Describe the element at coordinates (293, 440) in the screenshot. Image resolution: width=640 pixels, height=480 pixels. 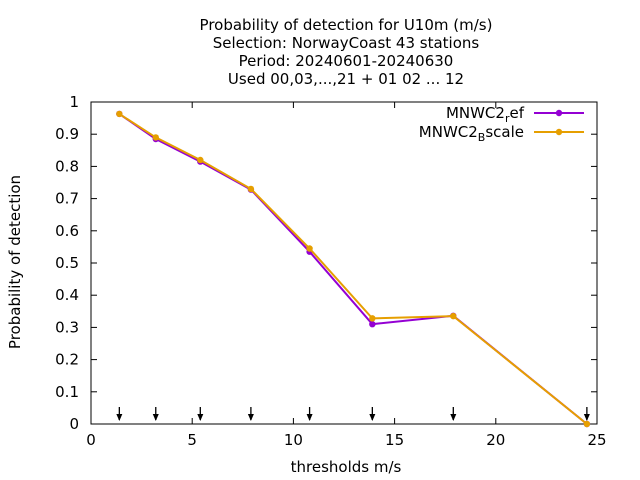
I see `x-tick-label: 10` at that location.